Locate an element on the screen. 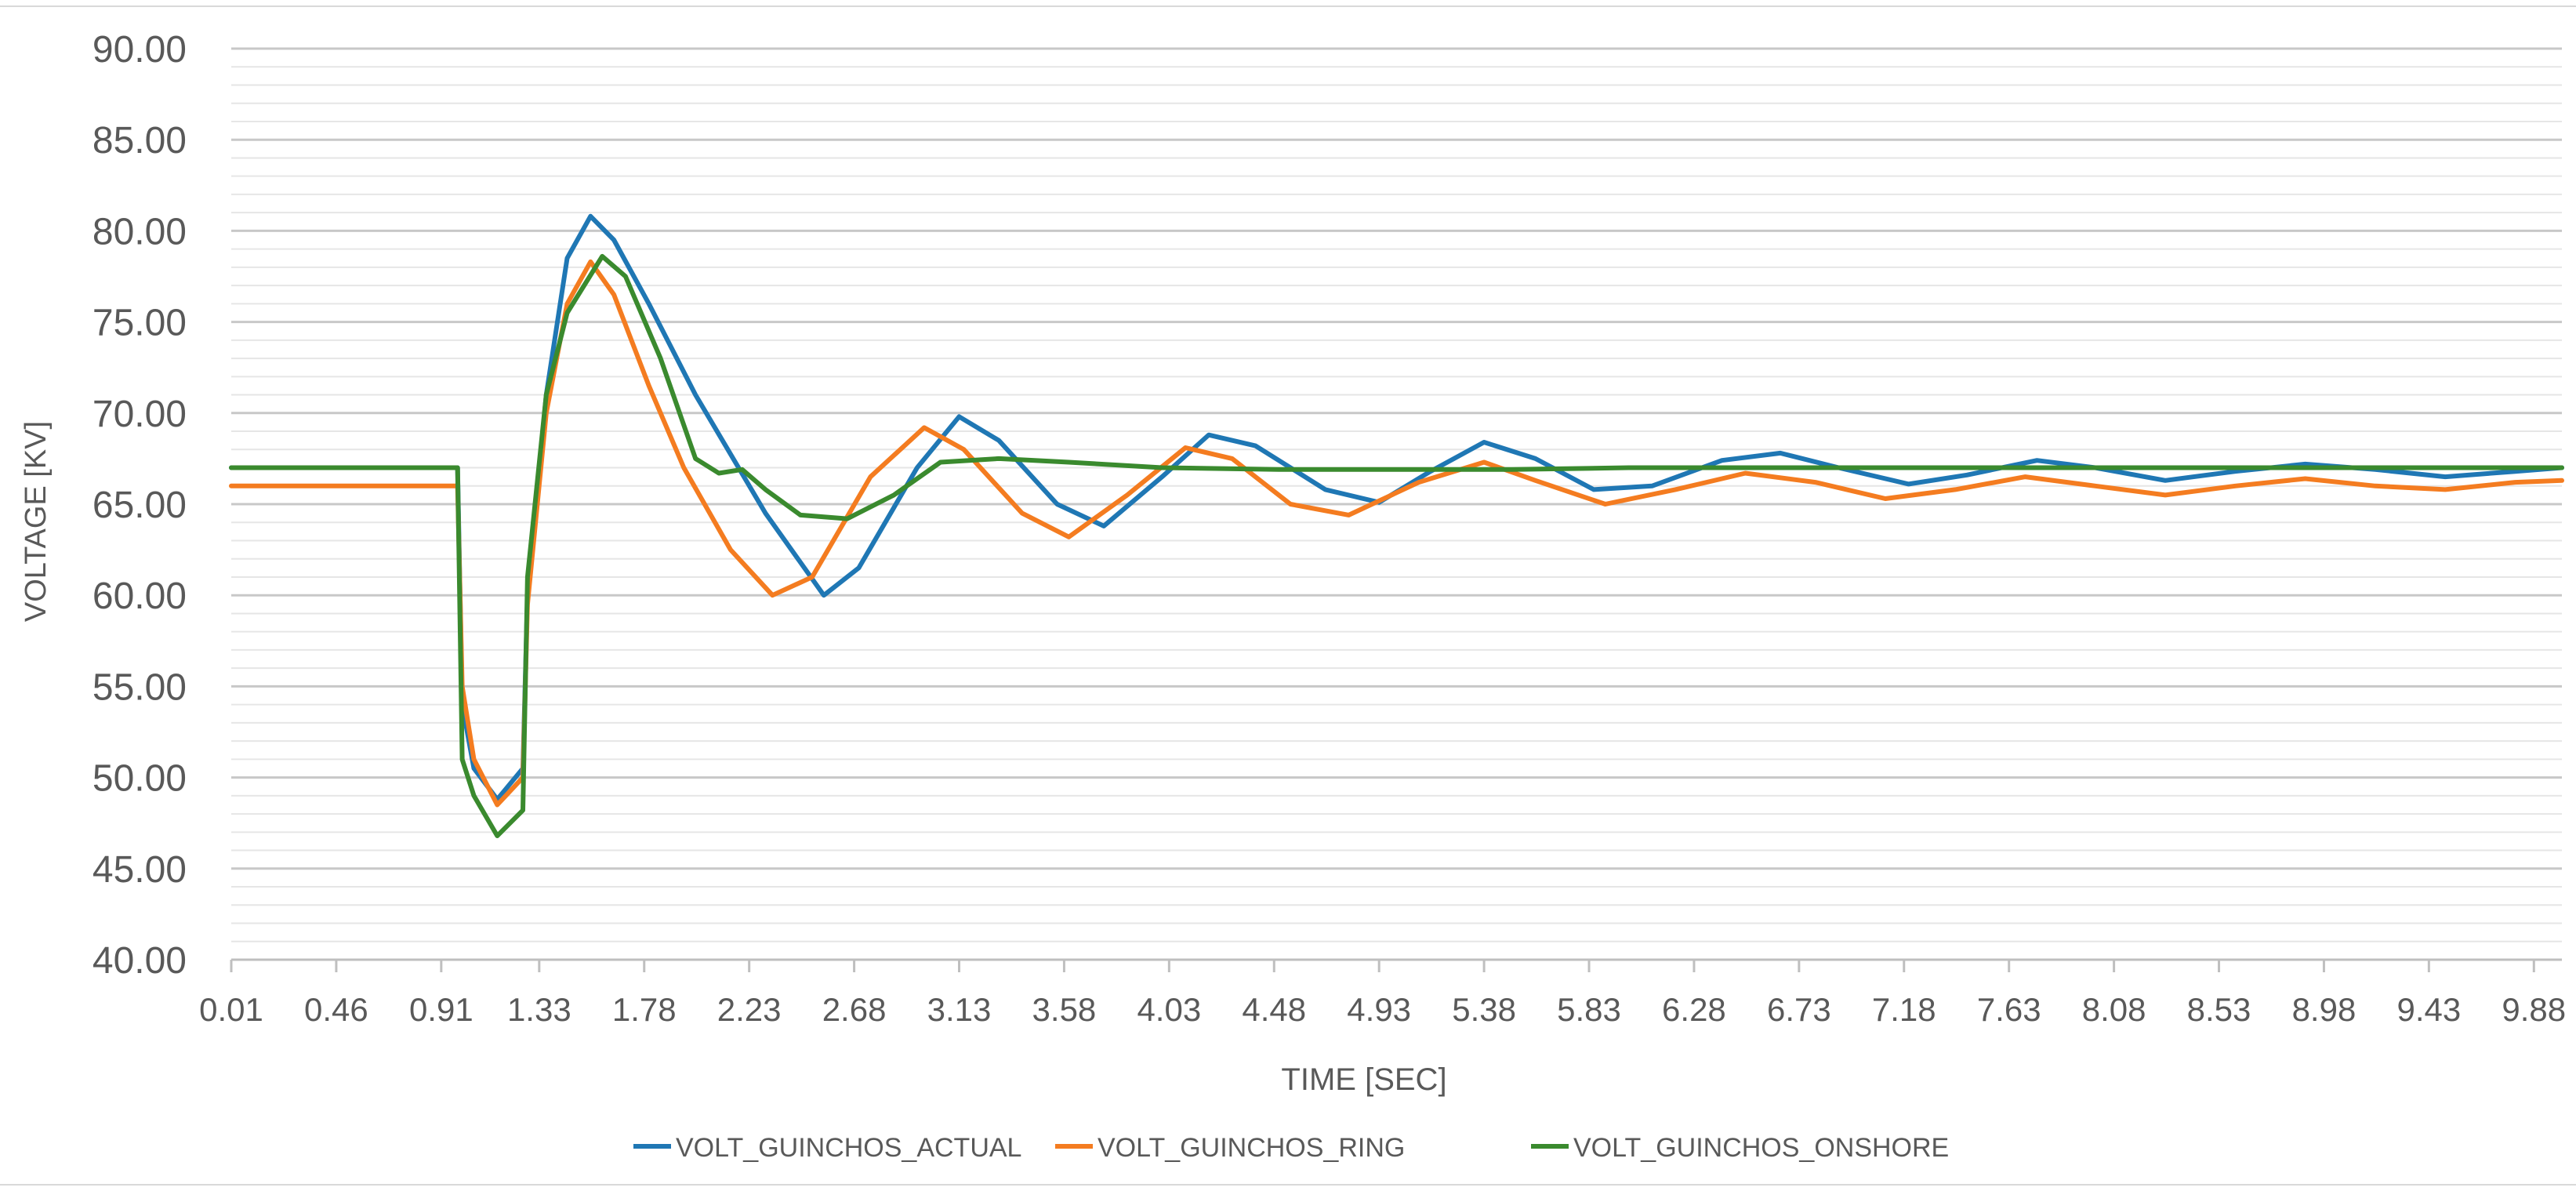 The height and width of the screenshot is (1191, 2576). x-tick-label: 7.63 is located at coordinates (2009, 1010).